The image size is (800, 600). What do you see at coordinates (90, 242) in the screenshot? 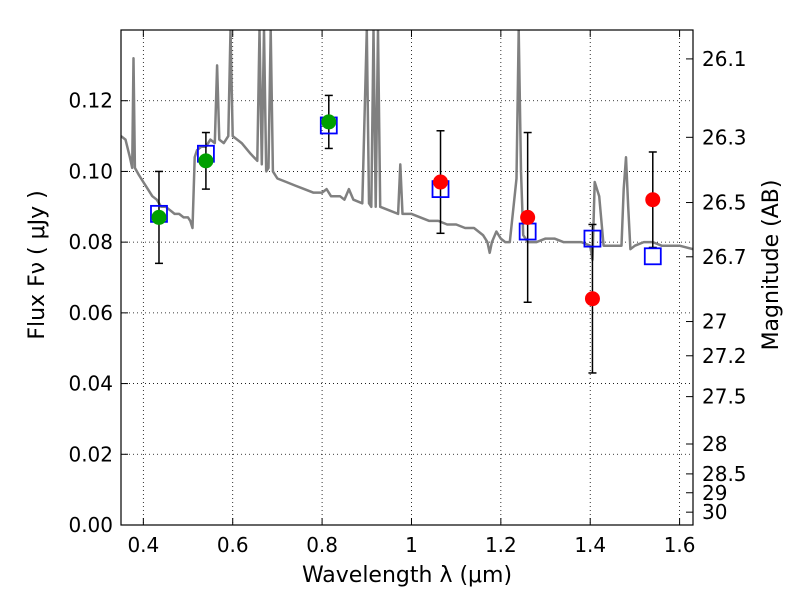
I see `y-tick-label: 0.08` at bounding box center [90, 242].